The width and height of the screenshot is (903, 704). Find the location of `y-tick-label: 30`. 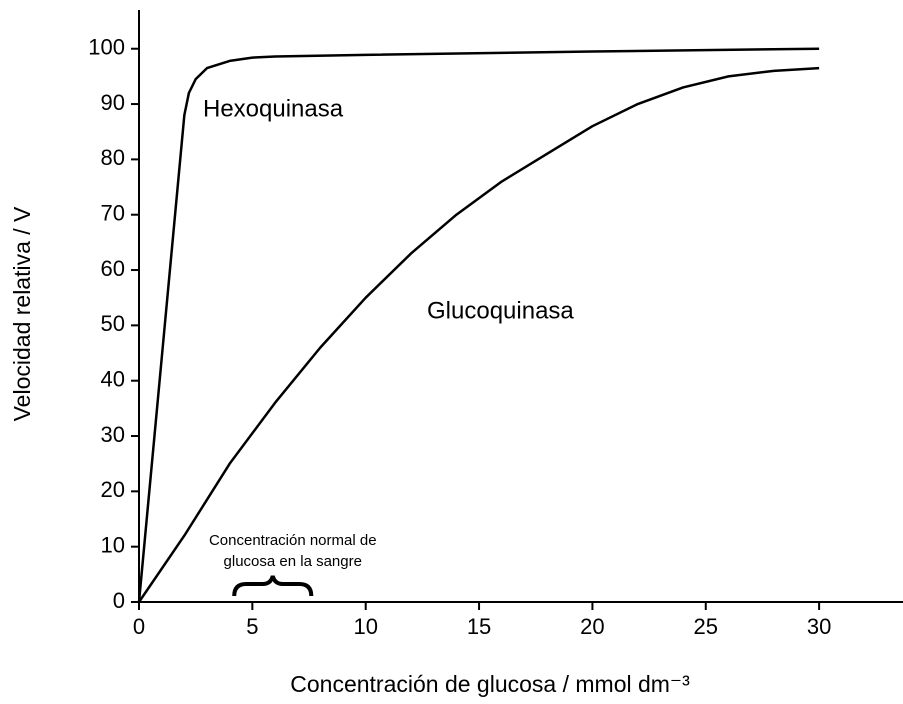

y-tick-label: 30 is located at coordinates (113, 434).